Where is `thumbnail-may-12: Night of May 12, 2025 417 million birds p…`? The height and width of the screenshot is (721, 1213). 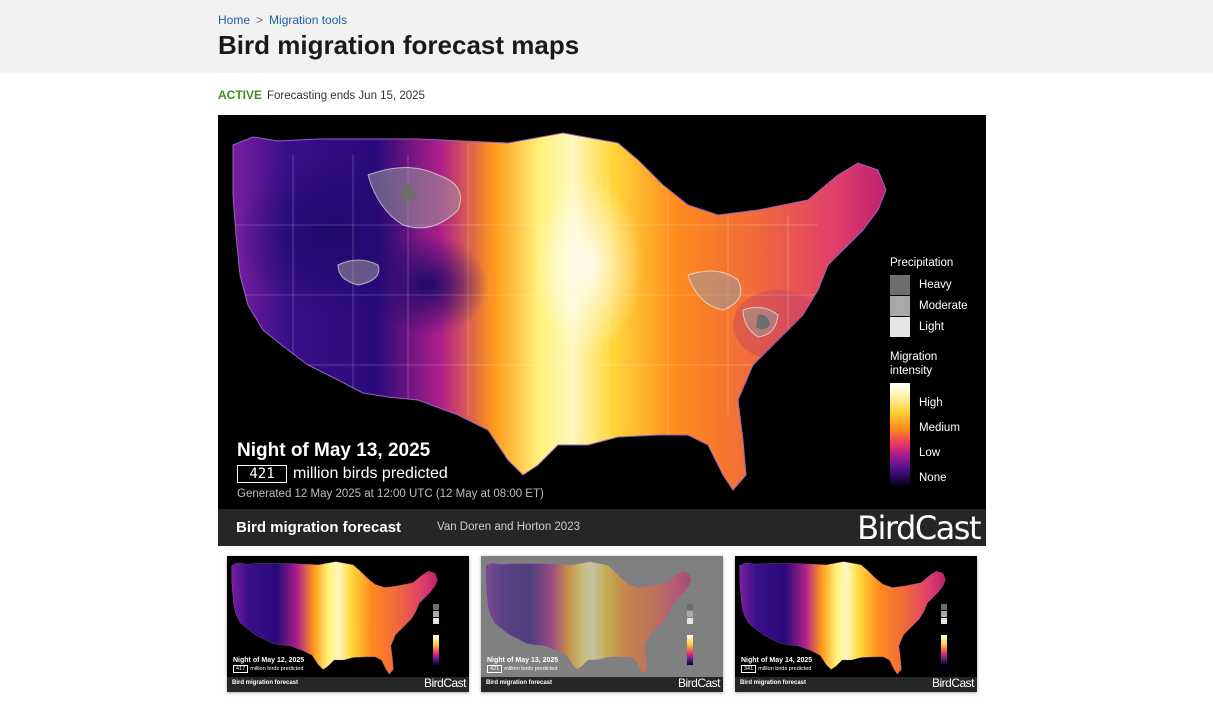
thumbnail-may-12: Night of May 12, 2025 417 million birds p… is located at coordinates (348, 624).